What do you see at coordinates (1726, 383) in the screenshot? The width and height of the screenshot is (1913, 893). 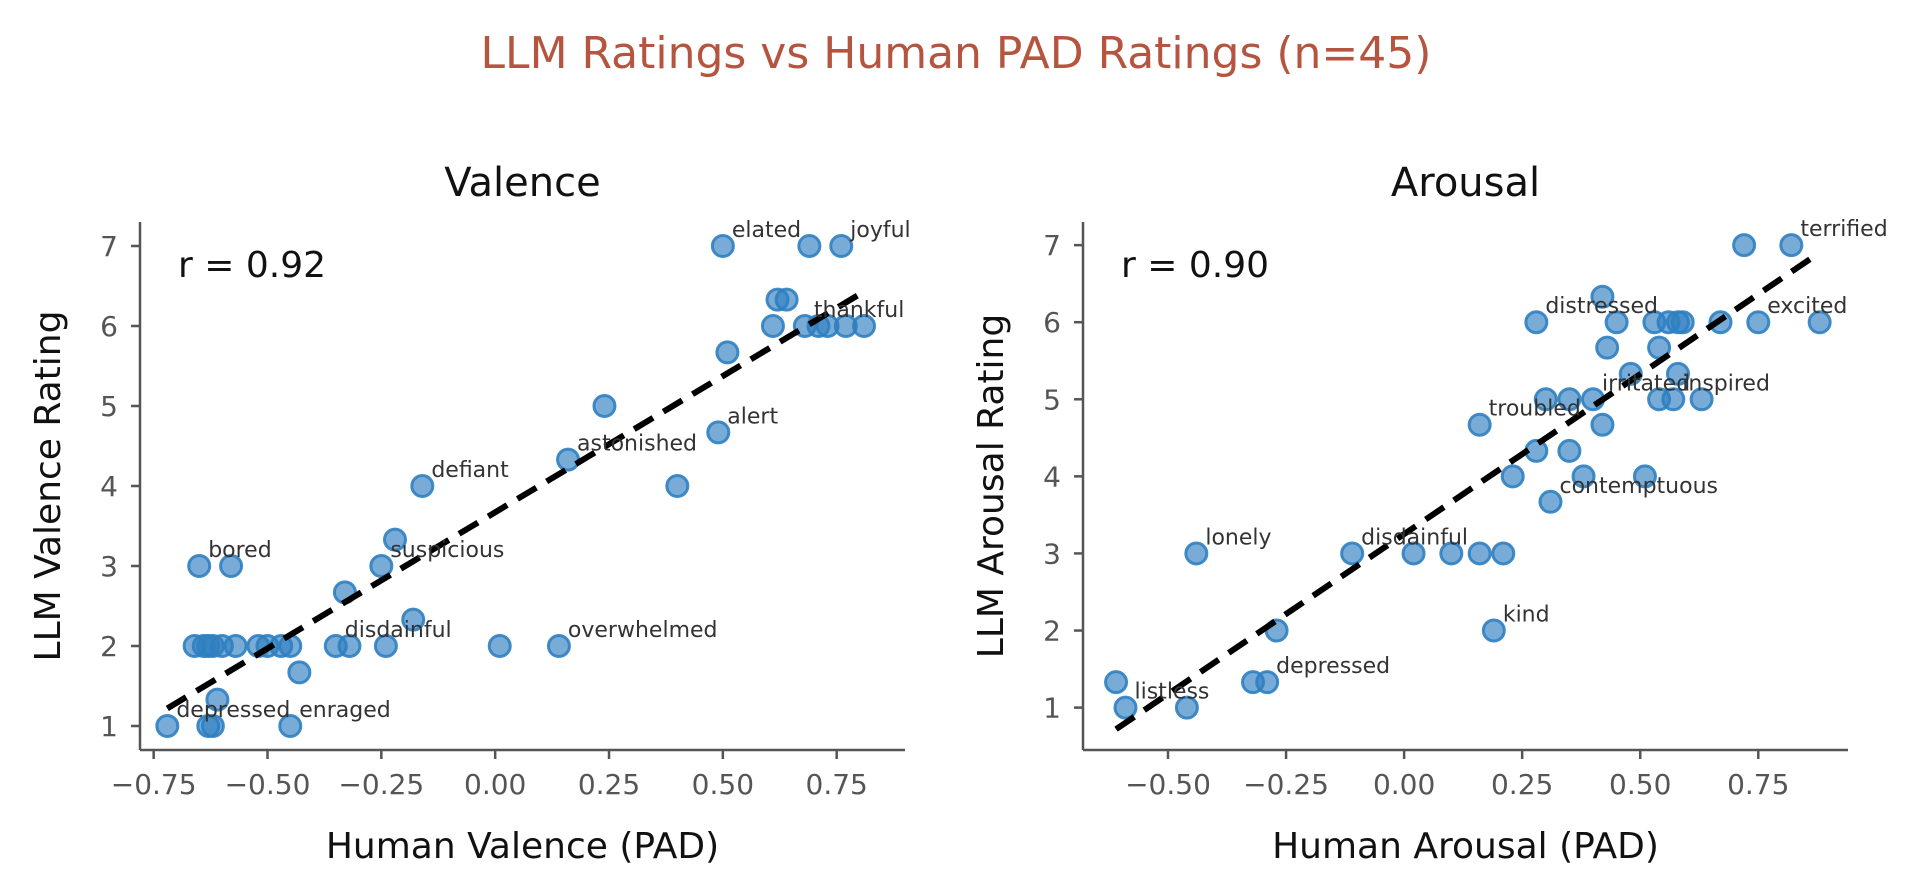 I see `point-annotation: inspired` at bounding box center [1726, 383].